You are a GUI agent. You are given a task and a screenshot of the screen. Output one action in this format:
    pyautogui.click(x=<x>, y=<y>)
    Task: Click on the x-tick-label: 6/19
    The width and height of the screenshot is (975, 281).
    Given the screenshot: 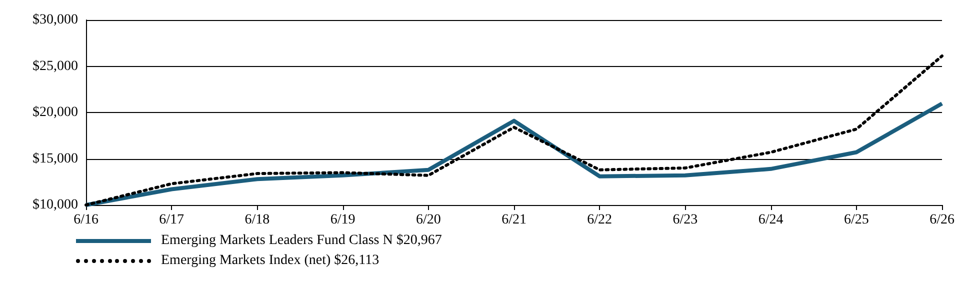 What is the action you would take?
    pyautogui.click(x=343, y=220)
    